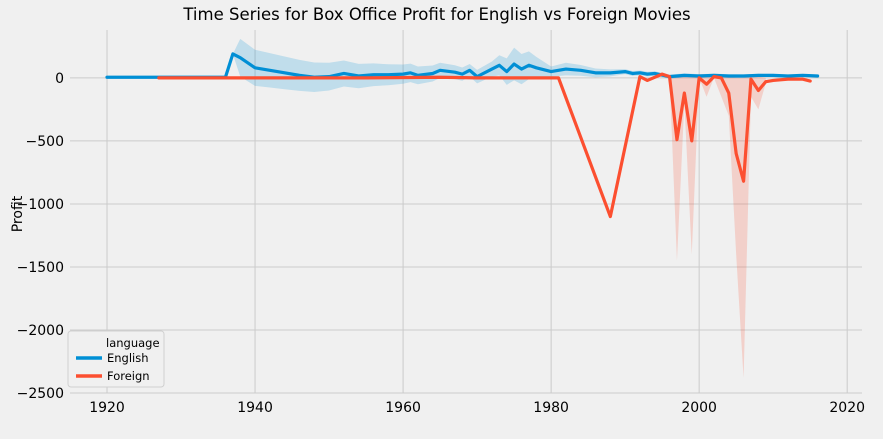 The width and height of the screenshot is (883, 439). What do you see at coordinates (847, 408) in the screenshot?
I see `x-tick-label: 2020` at bounding box center [847, 408].